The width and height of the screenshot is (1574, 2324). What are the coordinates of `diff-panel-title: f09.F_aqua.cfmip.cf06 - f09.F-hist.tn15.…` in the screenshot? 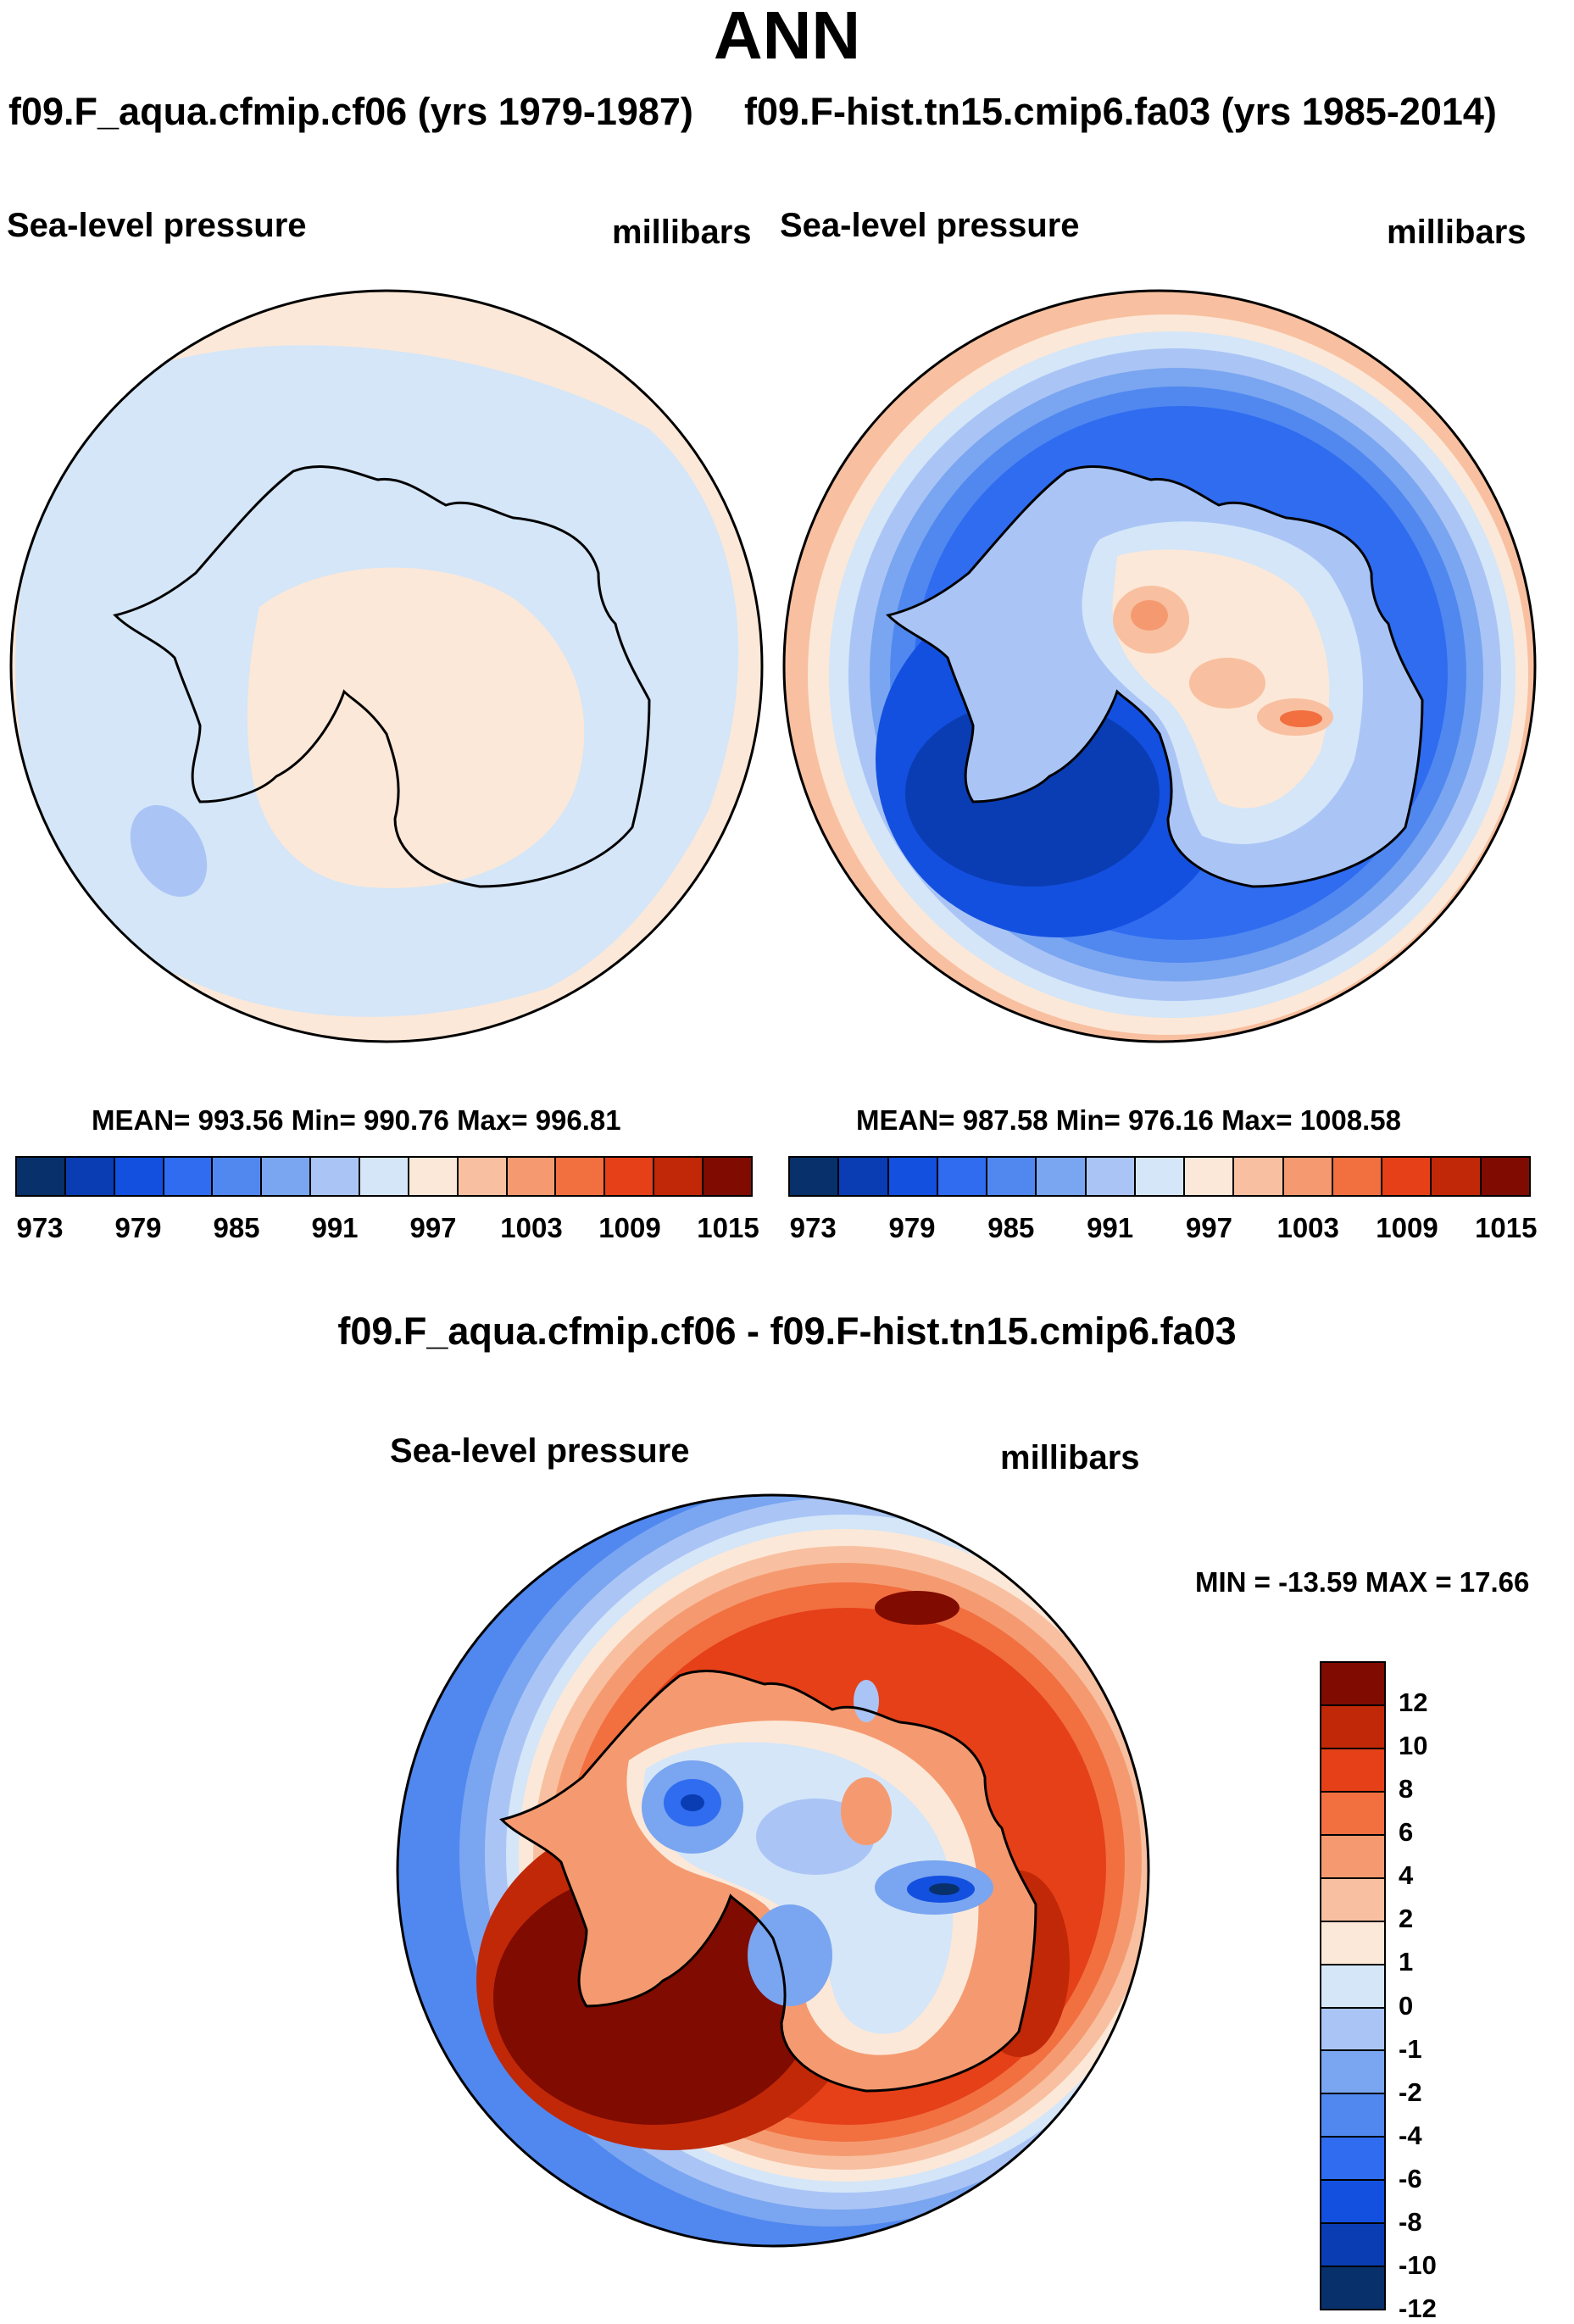 It's located at (787, 1331).